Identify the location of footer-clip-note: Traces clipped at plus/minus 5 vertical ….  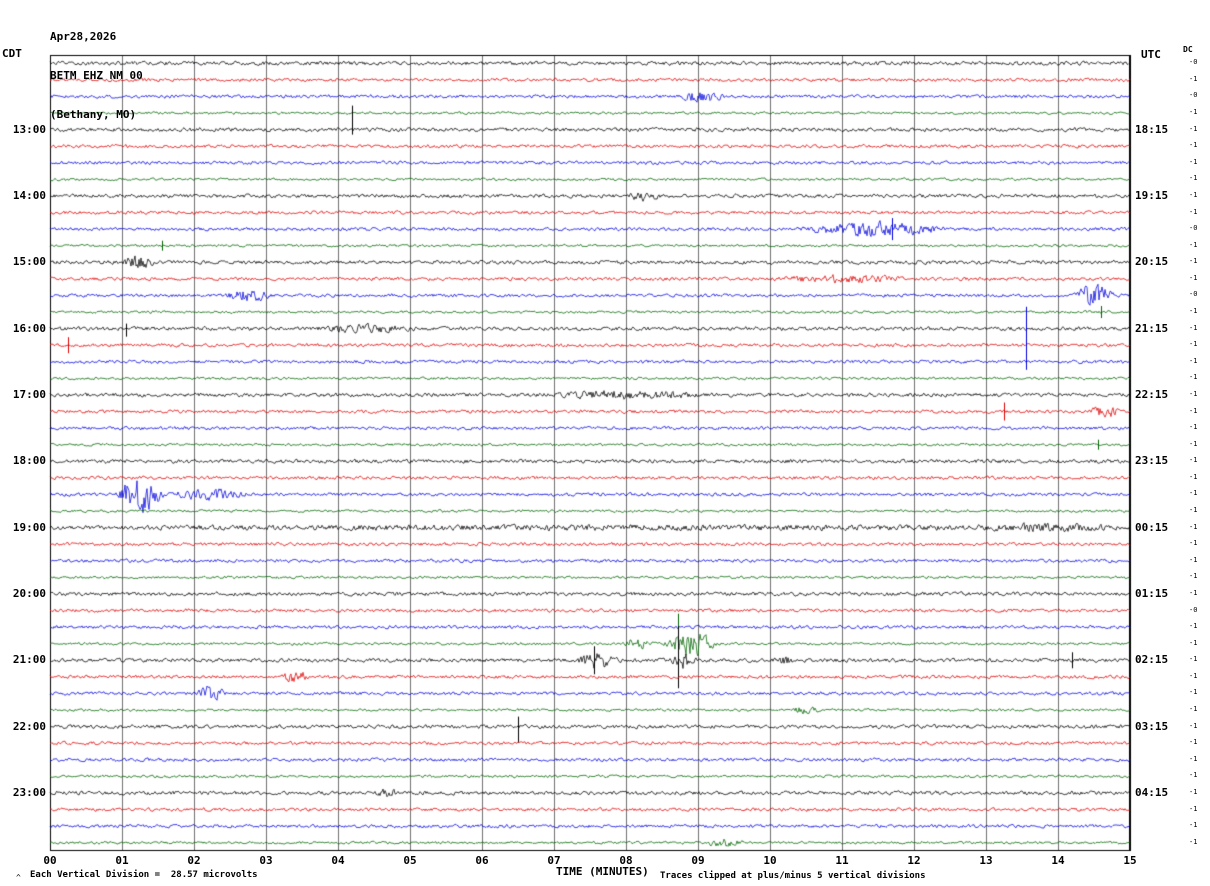
(793, 876).